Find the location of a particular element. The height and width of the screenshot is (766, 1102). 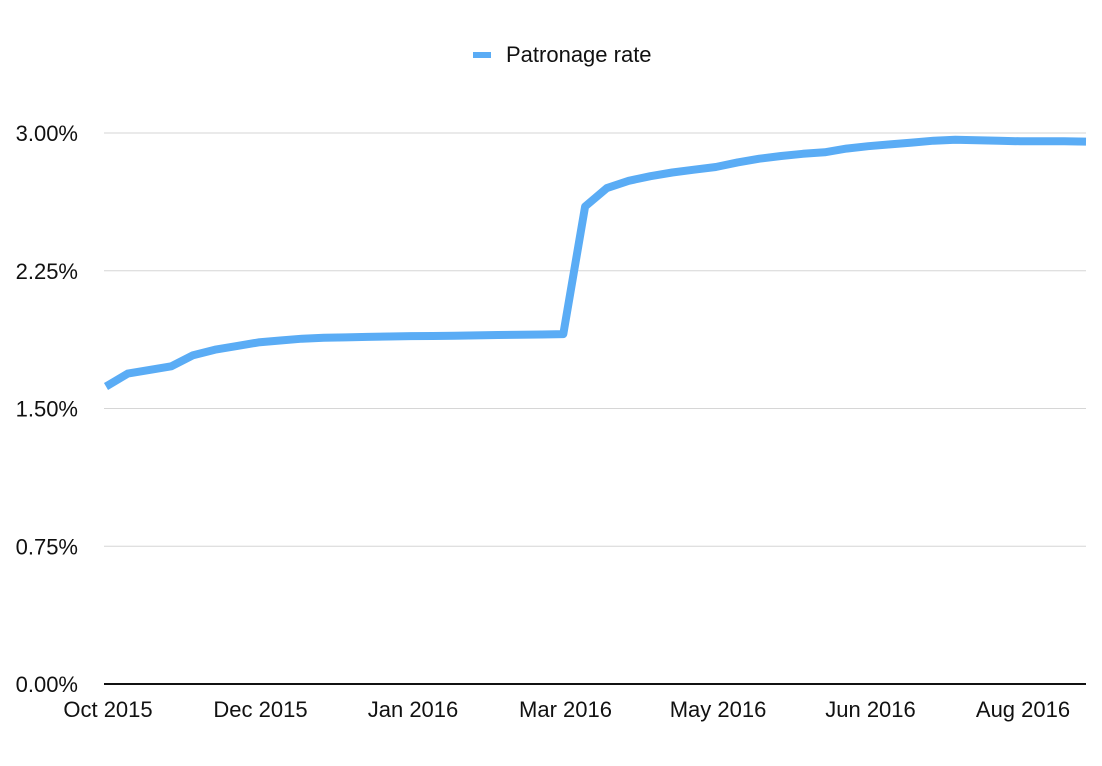

legend: Patronage rate is located at coordinates (562, 54).